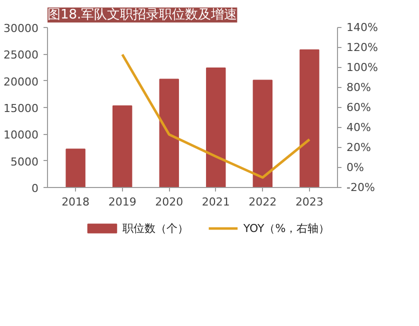 The width and height of the screenshot is (419, 326). What do you see at coordinates (169, 202) in the screenshot?
I see `x-tick-label: 2020` at bounding box center [169, 202].